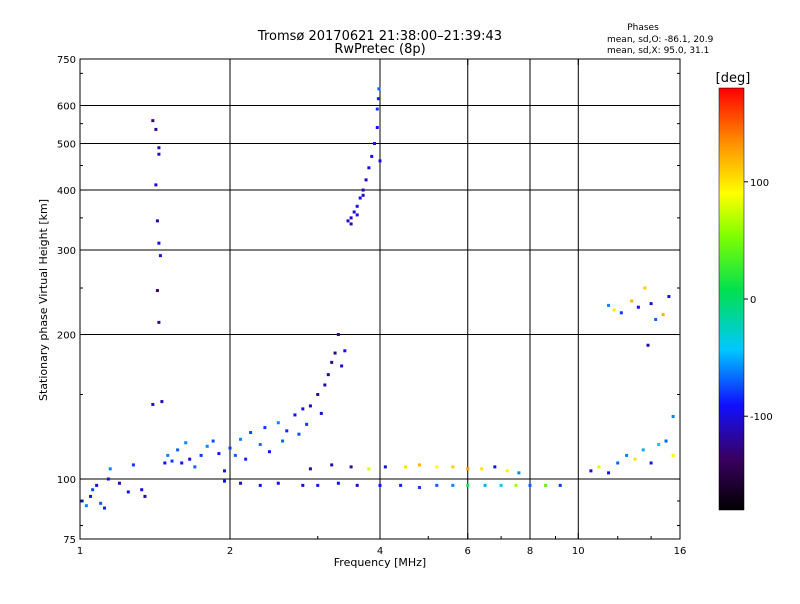 Image resolution: width=800 pixels, height=604 pixels. I want to click on y-tick-label: 300, so click(66, 251).